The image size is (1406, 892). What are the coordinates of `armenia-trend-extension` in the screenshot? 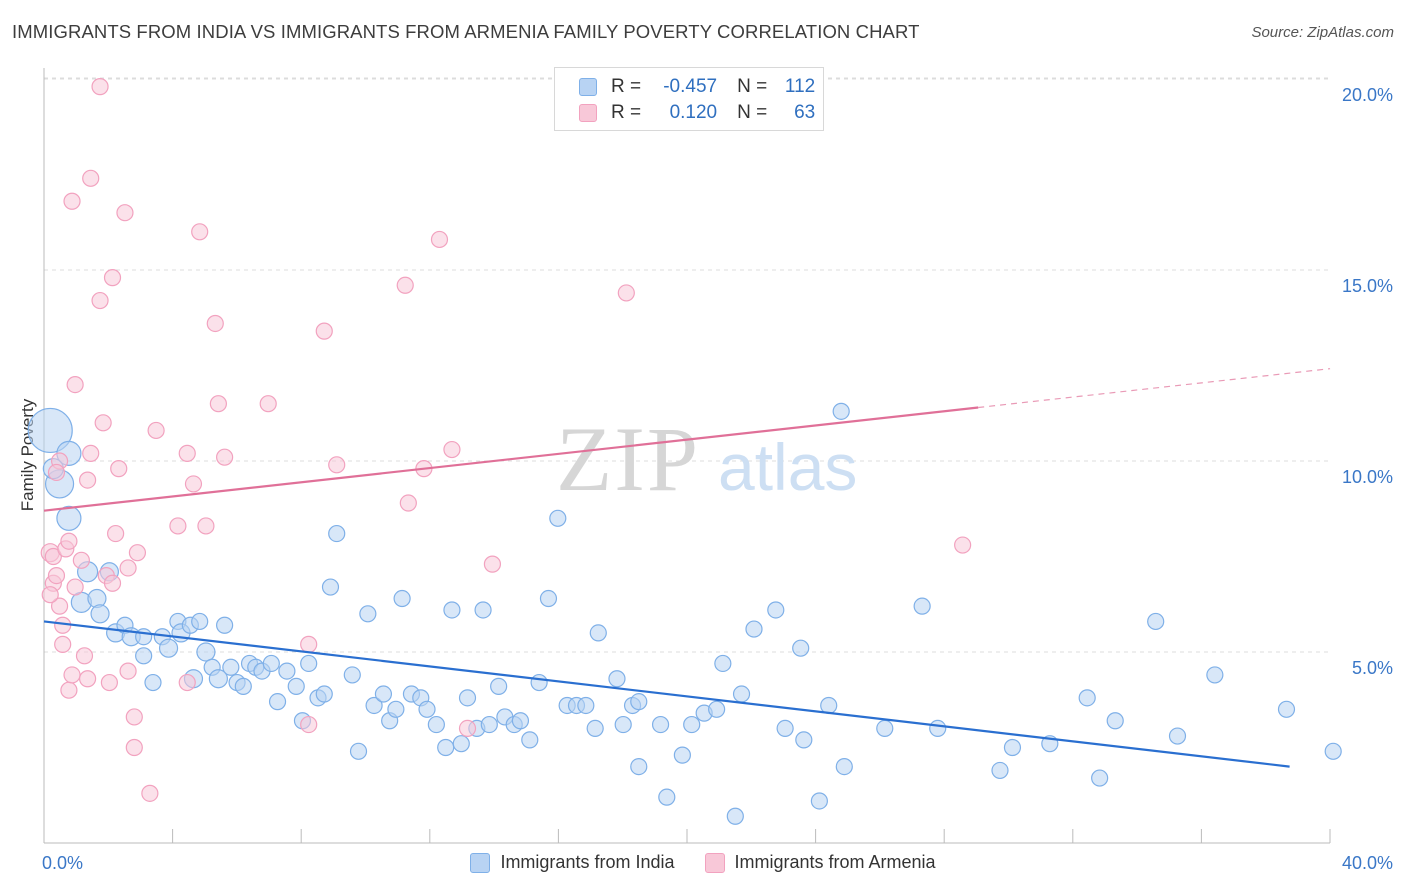 It's located at (1154, 388).